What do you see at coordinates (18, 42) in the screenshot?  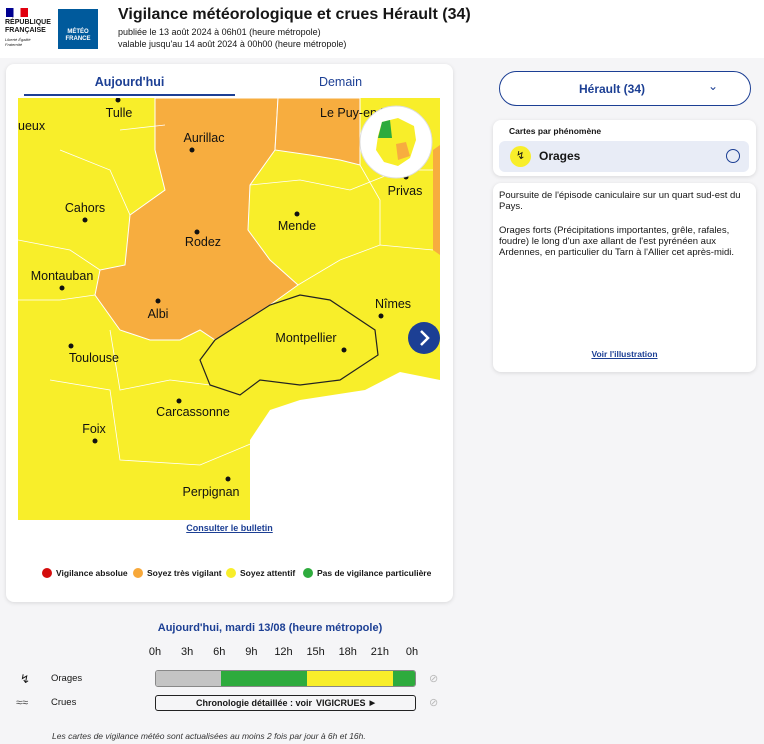 I see `motto: Liberté Égalité Fraternité` at bounding box center [18, 42].